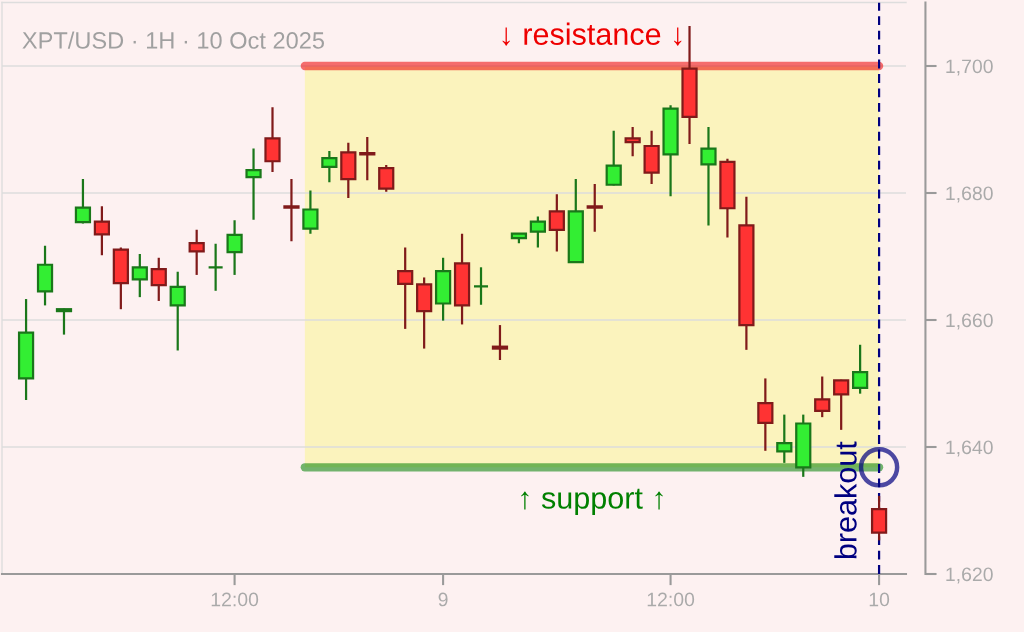 The image size is (1024, 632). What do you see at coordinates (969, 194) in the screenshot?
I see `y-tick-label: 1,680` at bounding box center [969, 194].